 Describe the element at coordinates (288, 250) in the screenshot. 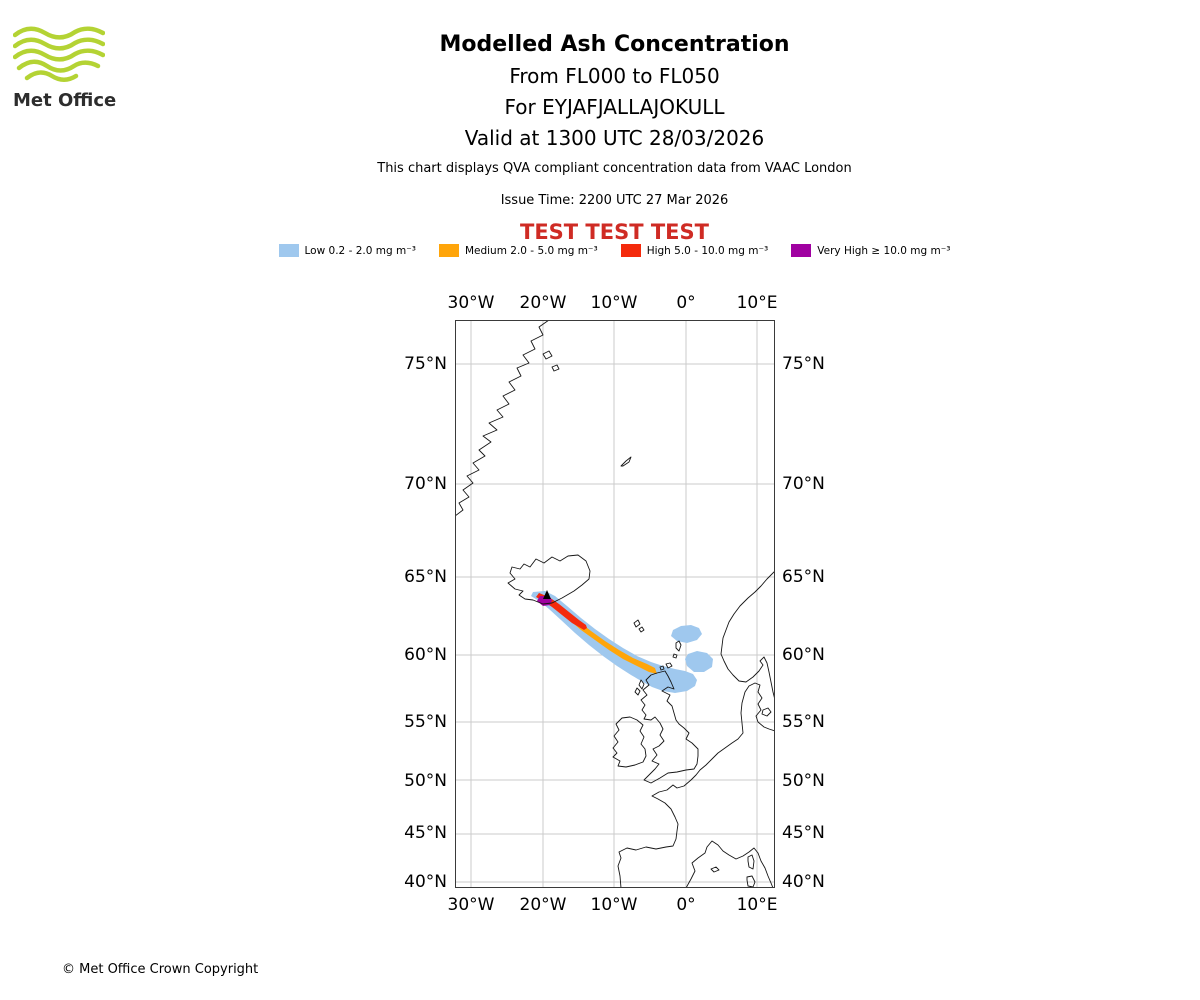

I see `legend-swatch-low` at that location.